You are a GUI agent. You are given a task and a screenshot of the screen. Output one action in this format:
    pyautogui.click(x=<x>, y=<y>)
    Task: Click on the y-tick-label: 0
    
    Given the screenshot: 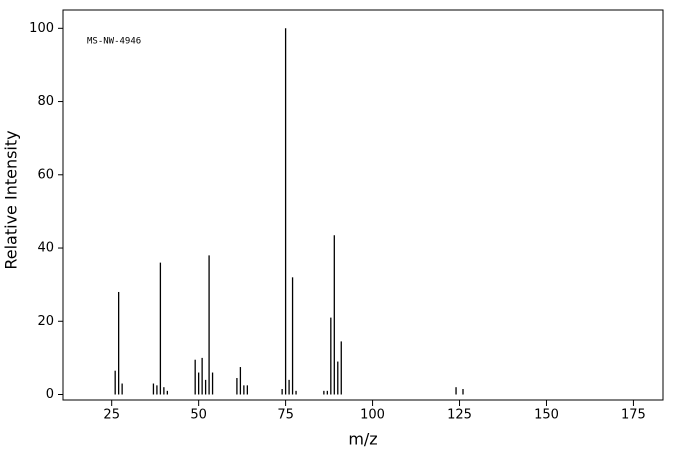 What is the action you would take?
    pyautogui.click(x=50, y=394)
    